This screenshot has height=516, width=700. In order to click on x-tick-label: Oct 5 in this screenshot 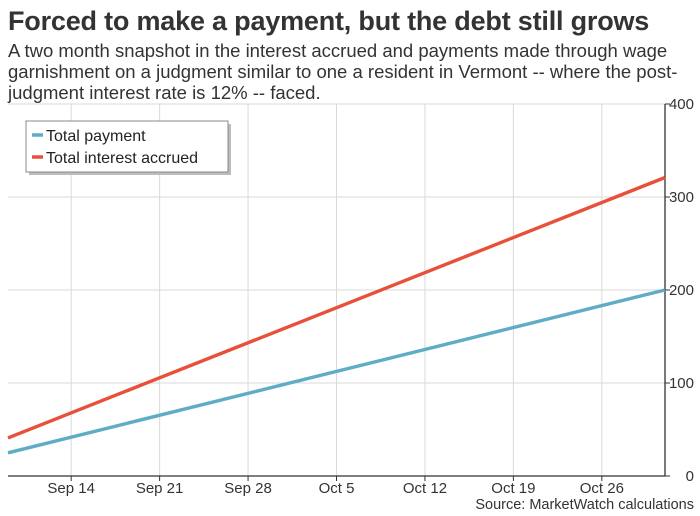, I will do `click(337, 488)`.